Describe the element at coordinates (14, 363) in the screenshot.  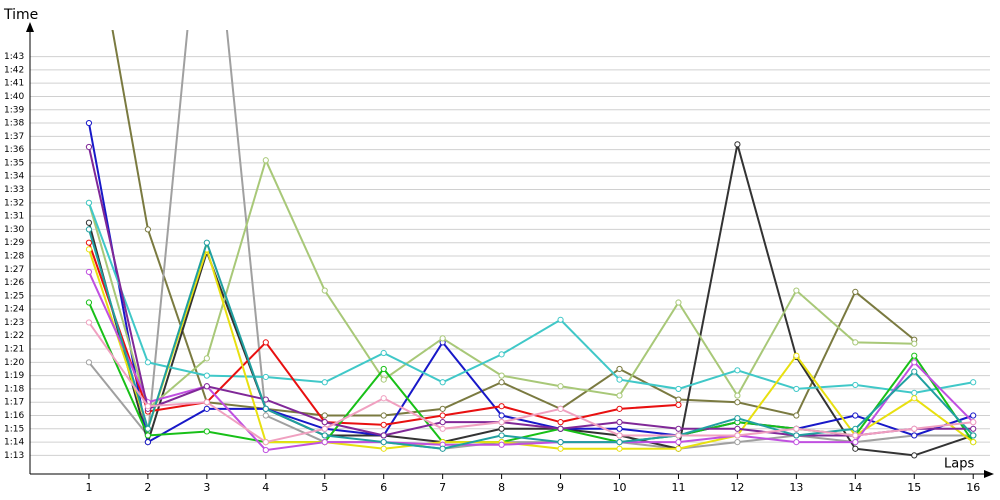
I see `y-tick-label: 1:20` at that location.